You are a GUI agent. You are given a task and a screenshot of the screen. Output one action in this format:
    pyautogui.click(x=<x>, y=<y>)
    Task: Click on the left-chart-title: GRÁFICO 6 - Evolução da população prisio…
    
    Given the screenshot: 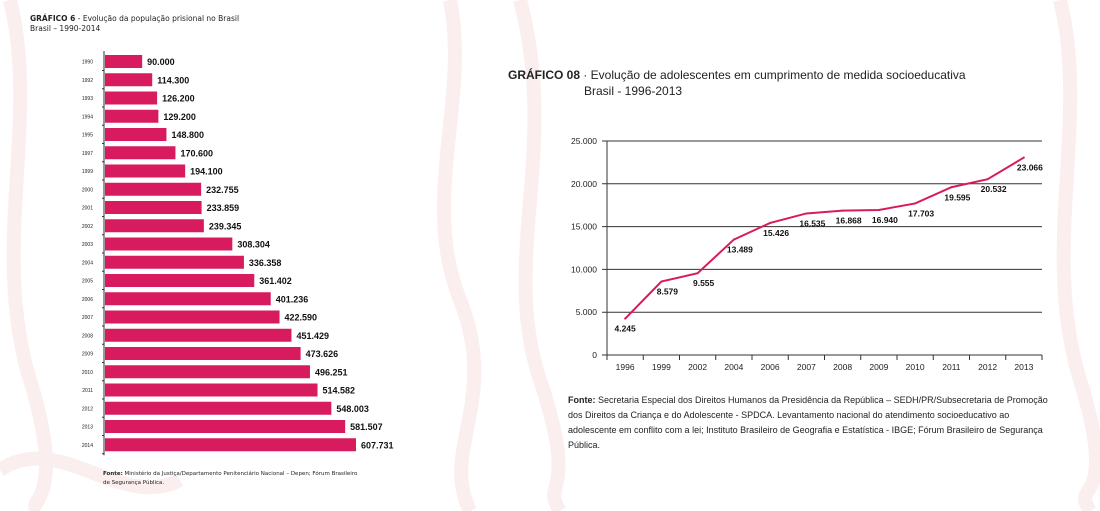 What is the action you would take?
    pyautogui.click(x=134, y=24)
    